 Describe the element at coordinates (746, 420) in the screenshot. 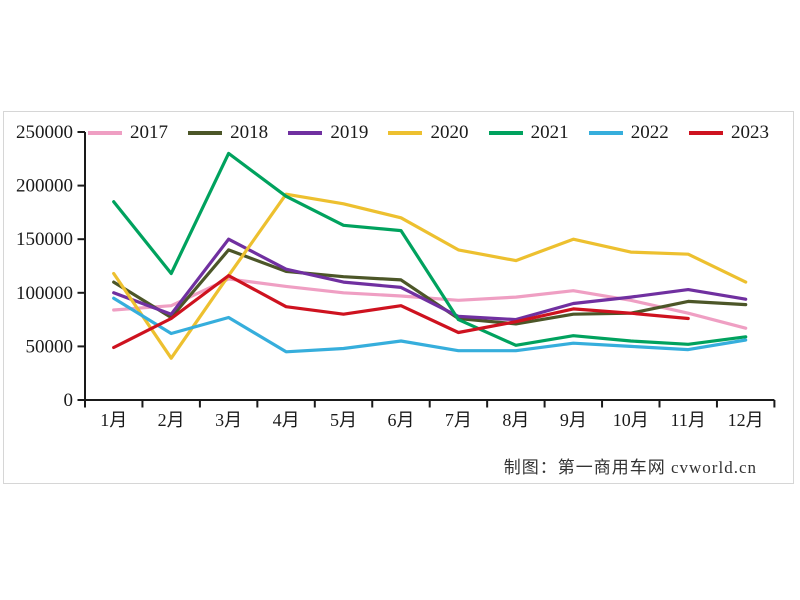

I see `x-tick-label: 12月` at that location.